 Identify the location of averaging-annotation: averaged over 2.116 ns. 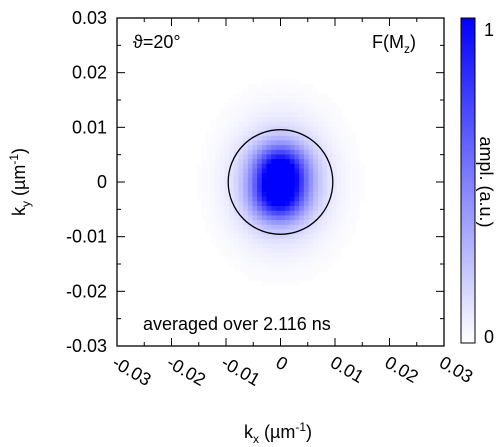
(237, 324).